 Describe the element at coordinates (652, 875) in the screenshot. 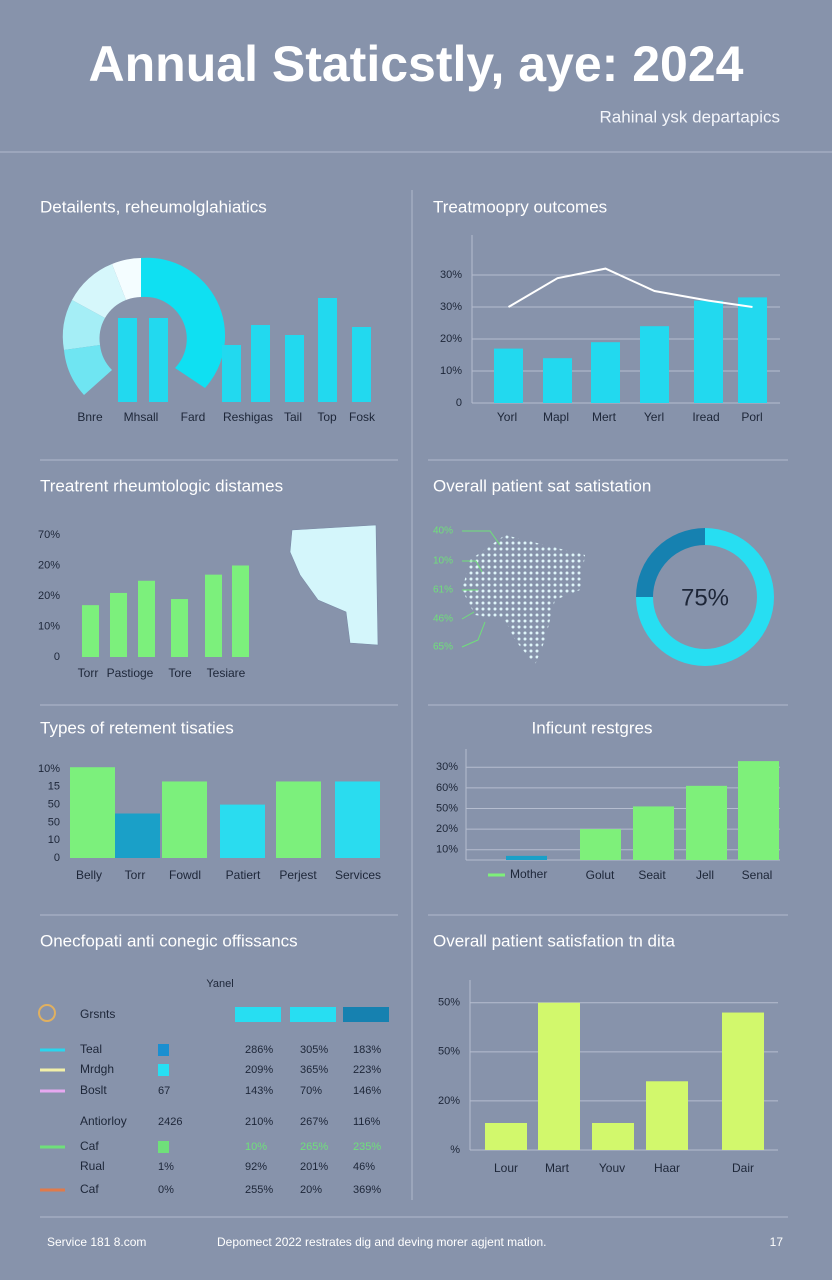

I see `x-tick-label: Seait` at that location.